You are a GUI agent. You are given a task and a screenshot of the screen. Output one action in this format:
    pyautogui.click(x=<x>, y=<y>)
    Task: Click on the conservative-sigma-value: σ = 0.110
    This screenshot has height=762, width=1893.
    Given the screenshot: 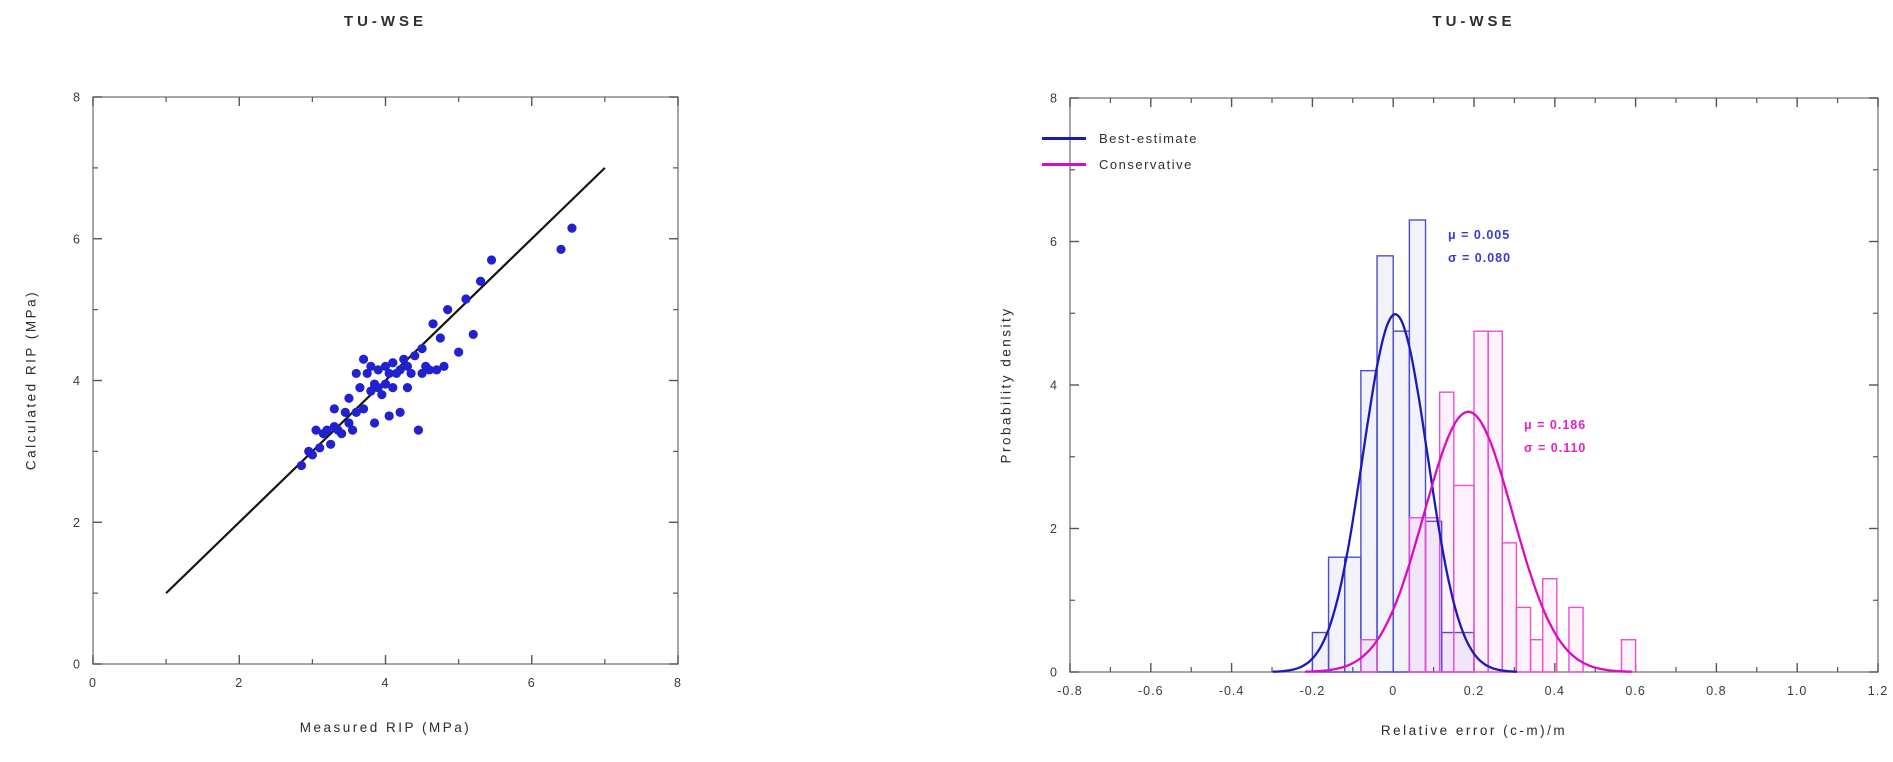 What is the action you would take?
    pyautogui.click(x=1555, y=448)
    